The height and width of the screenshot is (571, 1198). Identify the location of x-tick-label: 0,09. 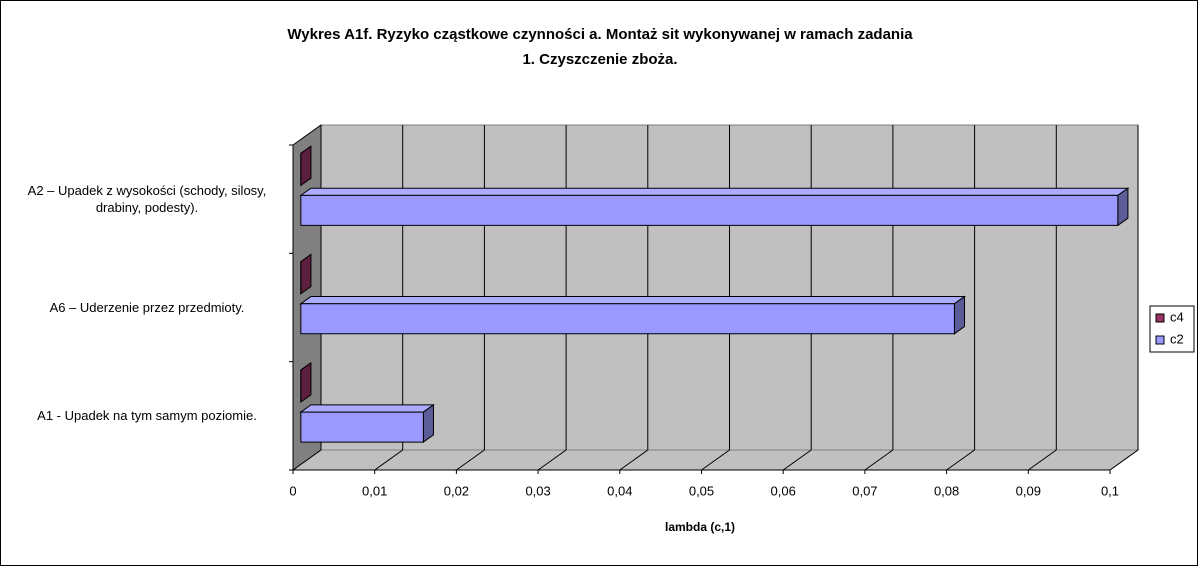
(1028, 490).